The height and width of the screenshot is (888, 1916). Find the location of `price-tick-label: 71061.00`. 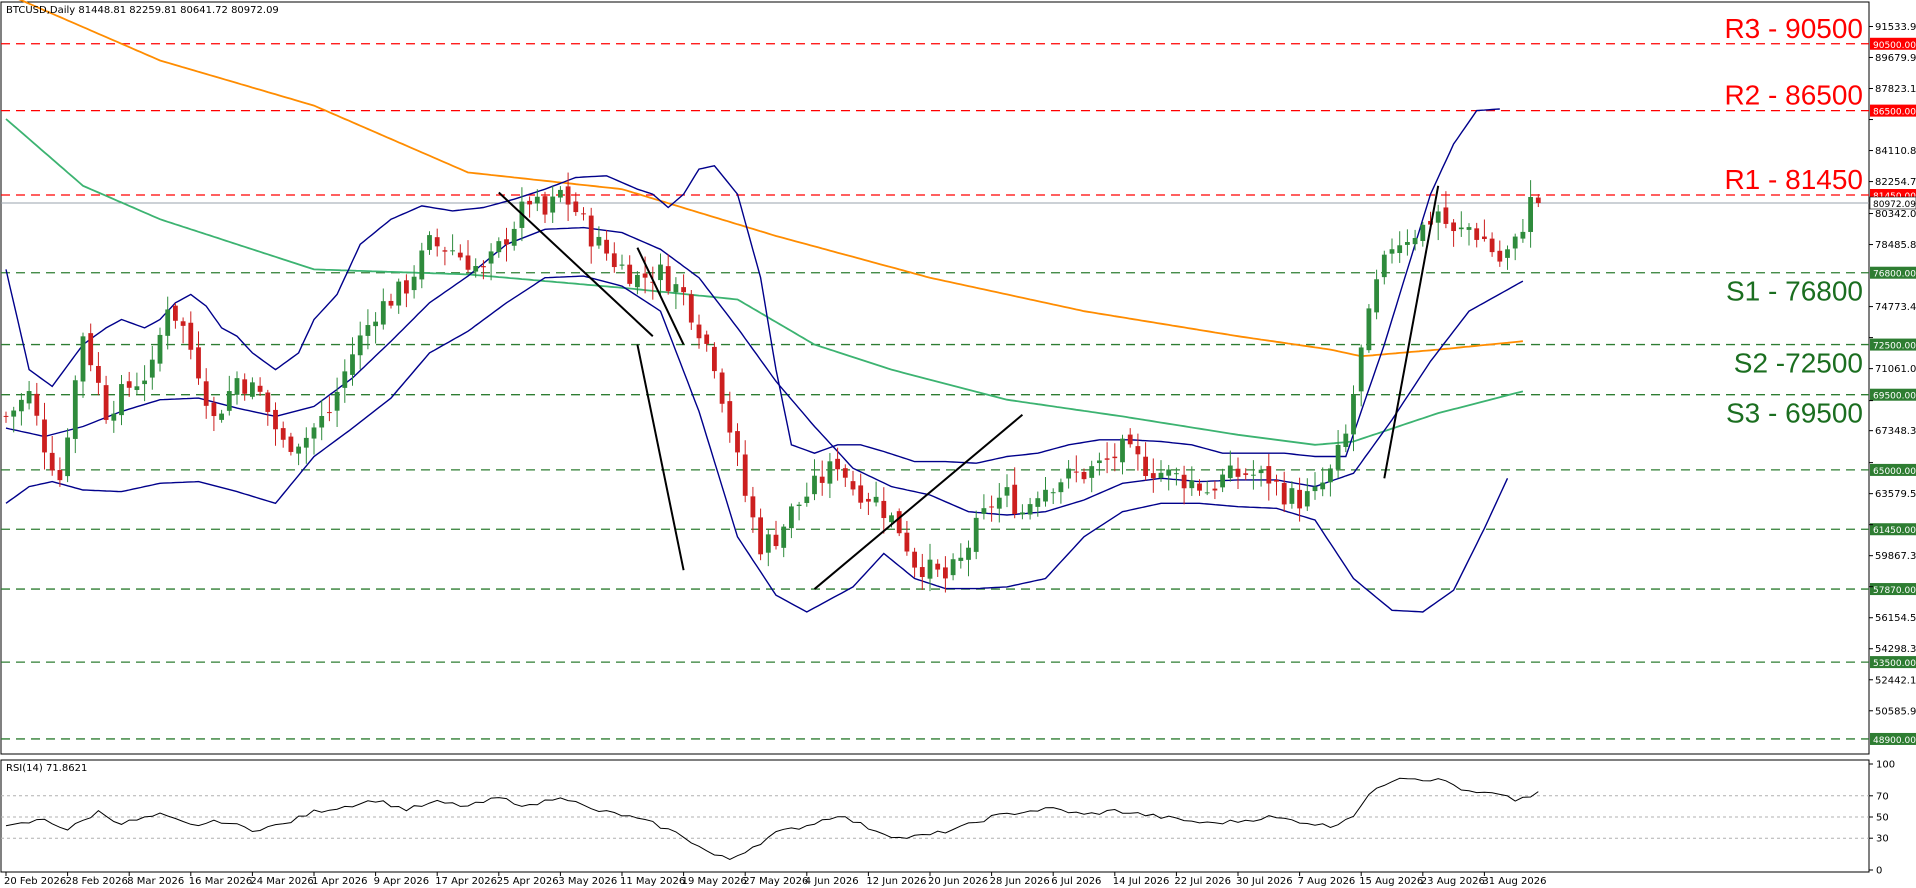

price-tick-label: 71061.00 is located at coordinates (1895, 369).